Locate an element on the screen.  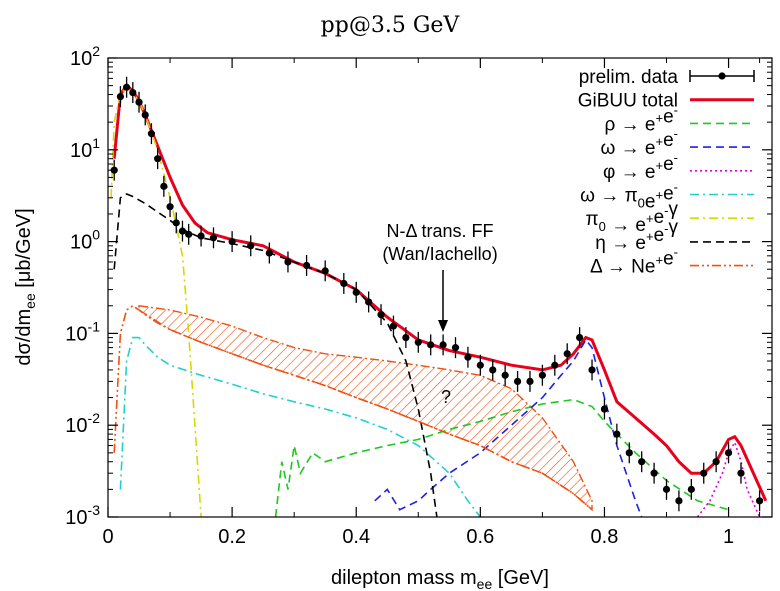
x-tick-label: 0 is located at coordinates (107, 537).